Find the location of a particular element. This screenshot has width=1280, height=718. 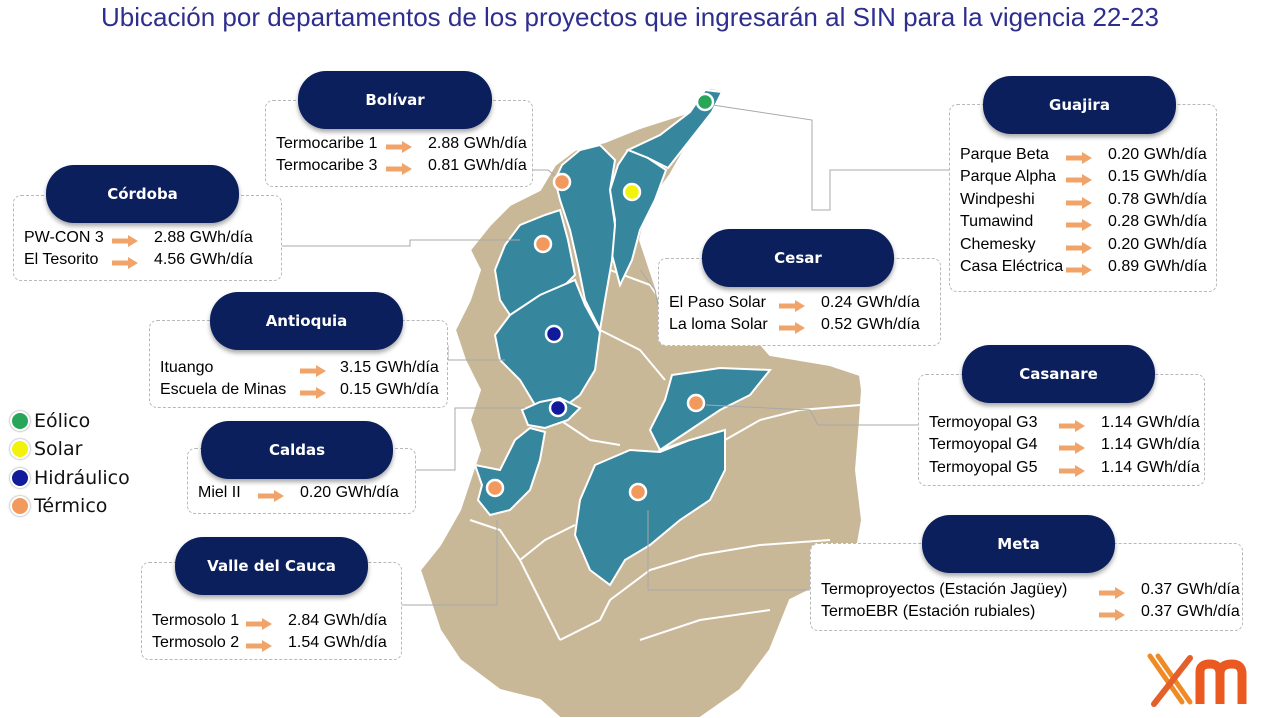

project-name: TermoEBR (Estación rubiales) is located at coordinates (928, 612).